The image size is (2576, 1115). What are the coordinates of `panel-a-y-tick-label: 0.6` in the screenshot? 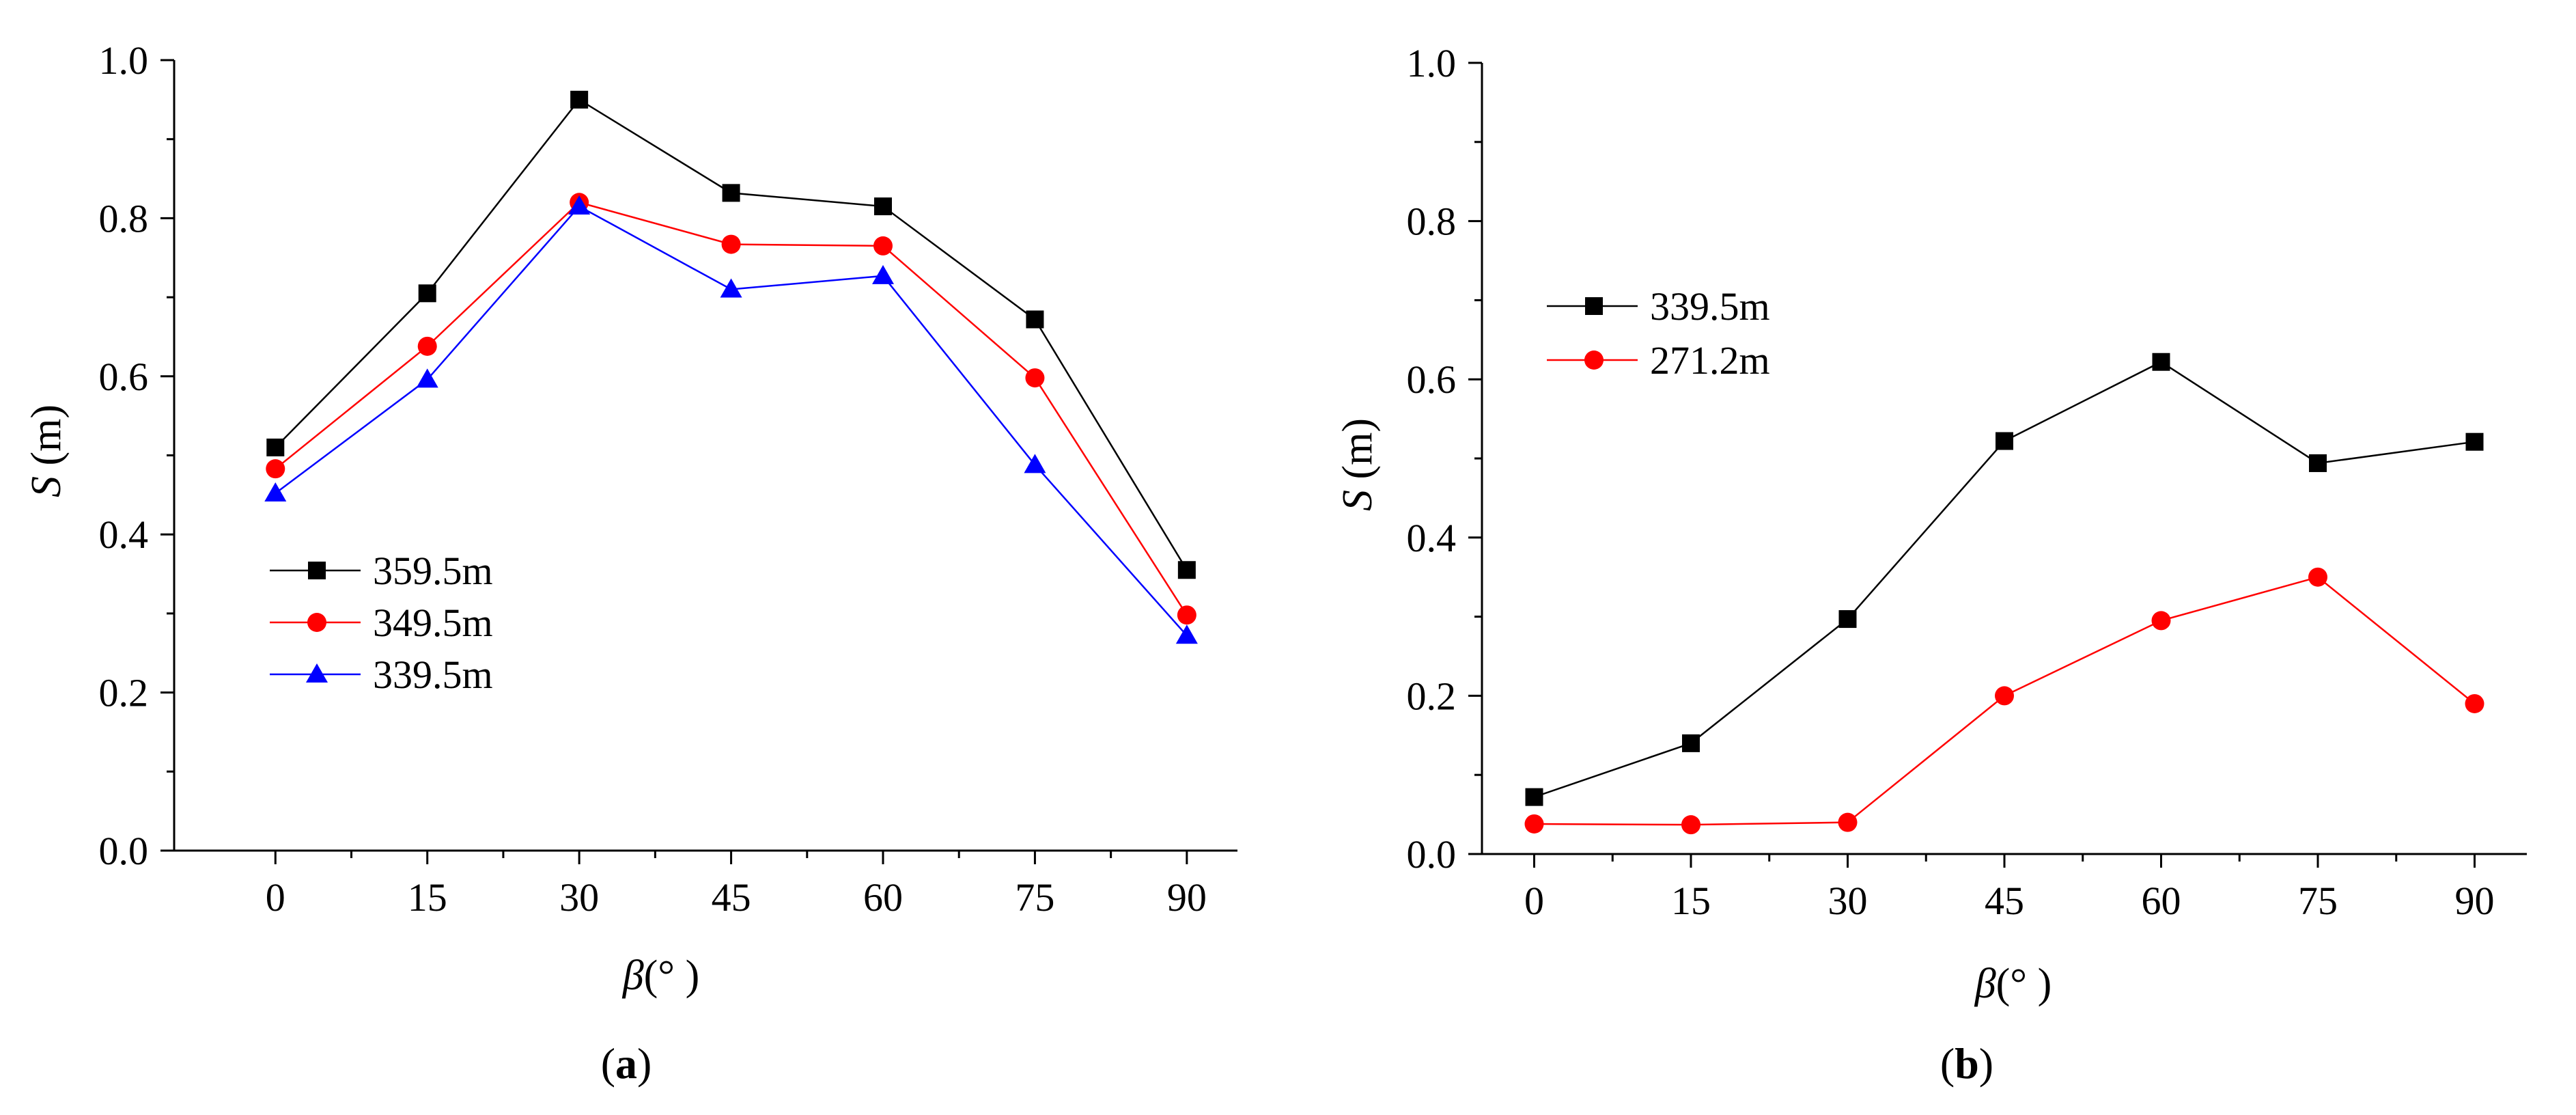 It's located at (124, 377).